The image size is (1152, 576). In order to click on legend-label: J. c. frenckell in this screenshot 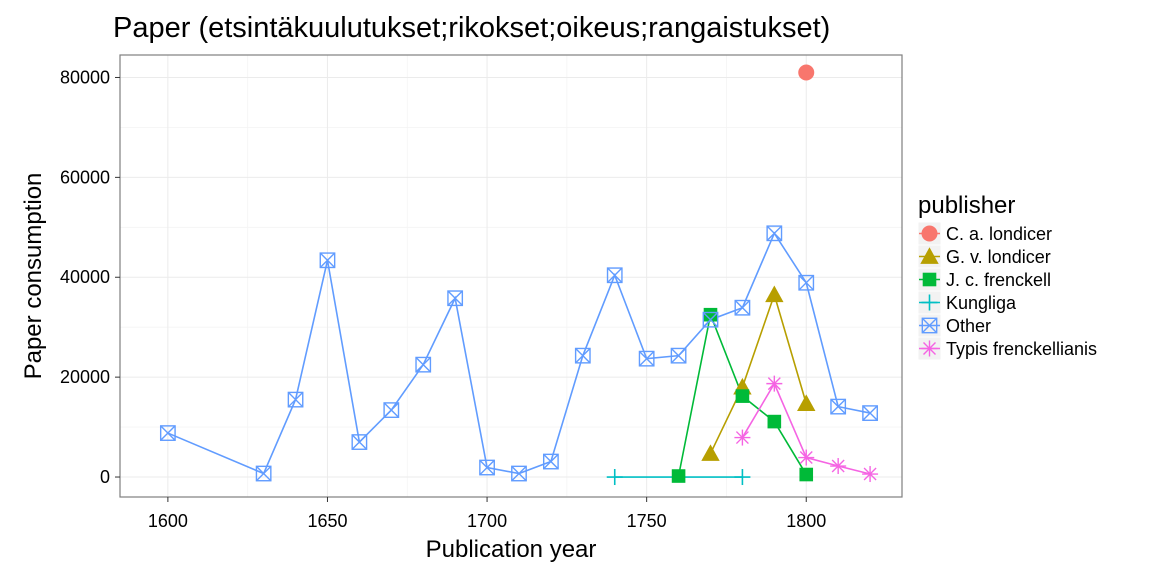, I will do `click(998, 280)`.